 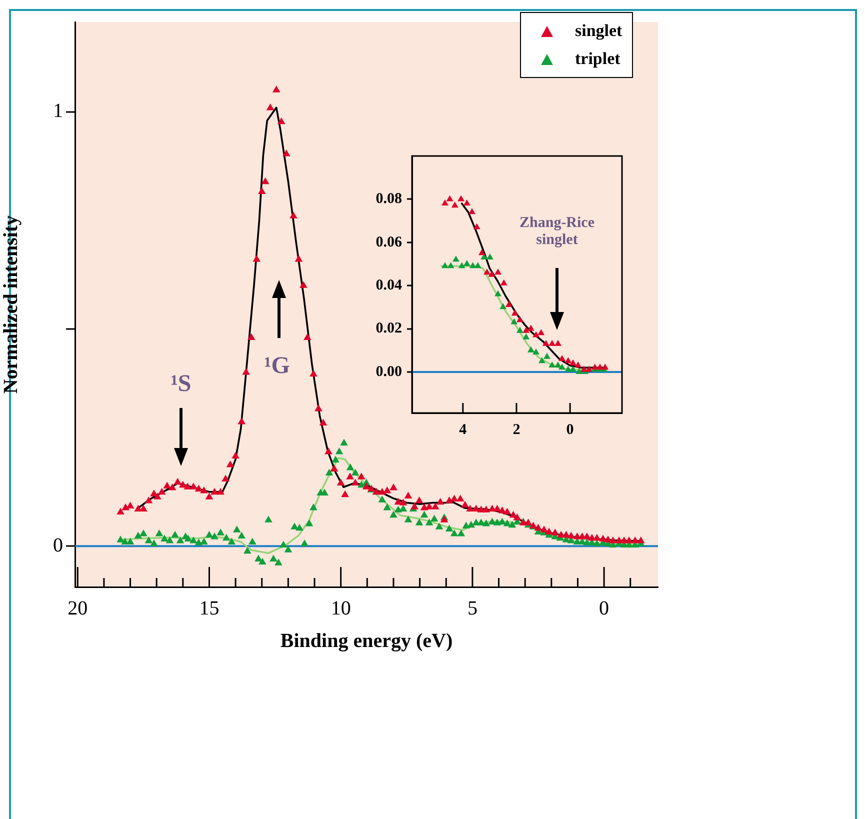 What do you see at coordinates (209, 608) in the screenshot?
I see `x-tick-label: 15` at bounding box center [209, 608].